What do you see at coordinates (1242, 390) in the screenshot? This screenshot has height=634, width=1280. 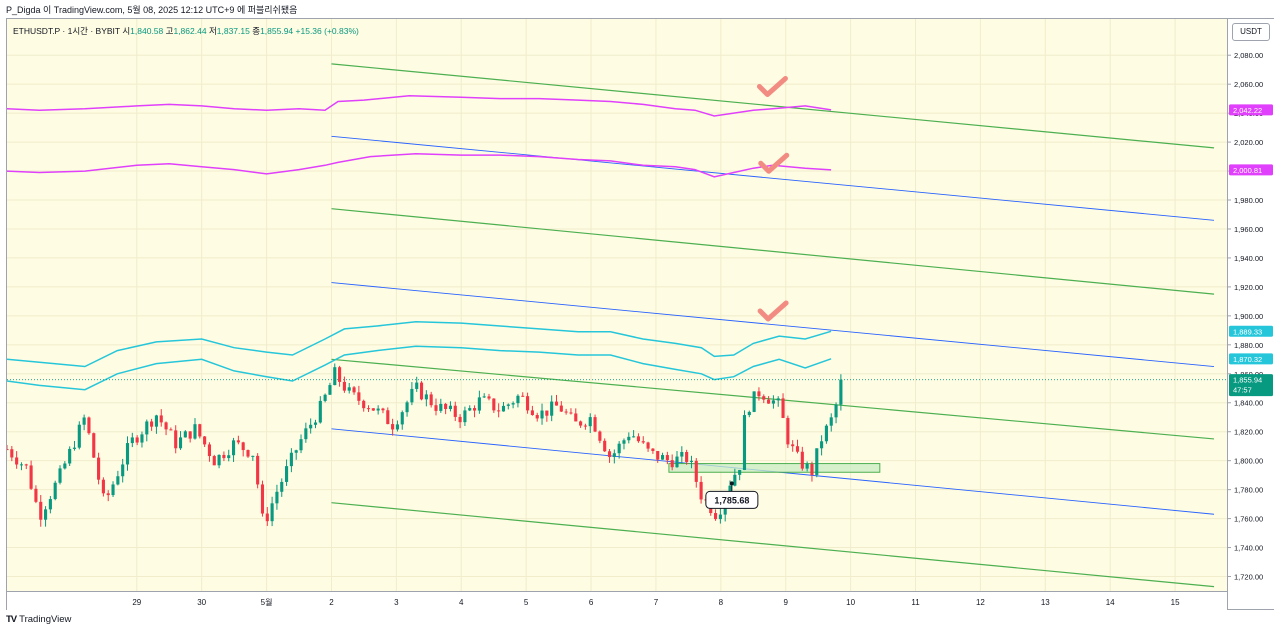 I see `price-label-countdown: 47:57` at bounding box center [1242, 390].